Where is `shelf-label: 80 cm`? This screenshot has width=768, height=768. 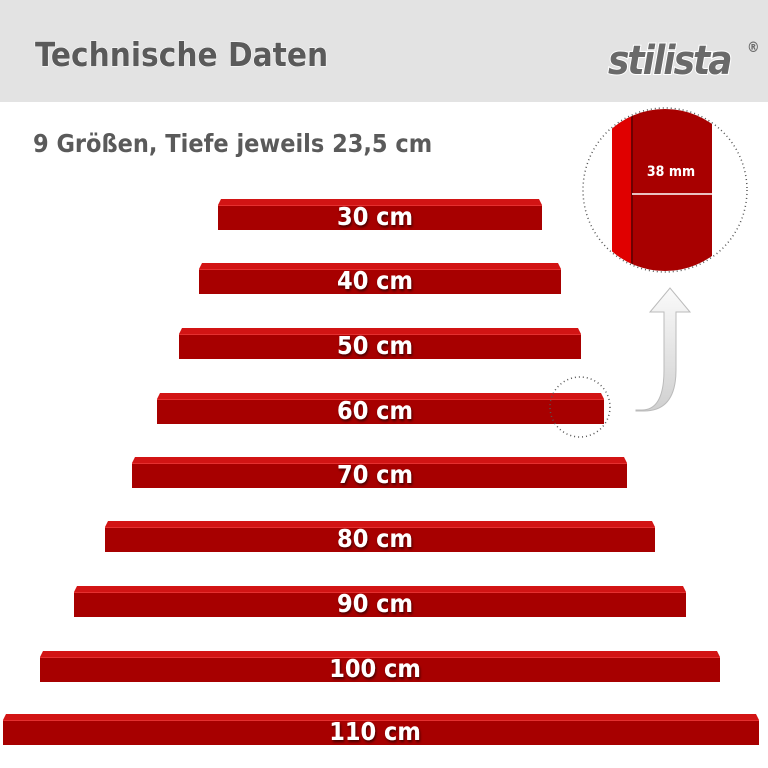 shelf-label: 80 cm is located at coordinates (375, 538).